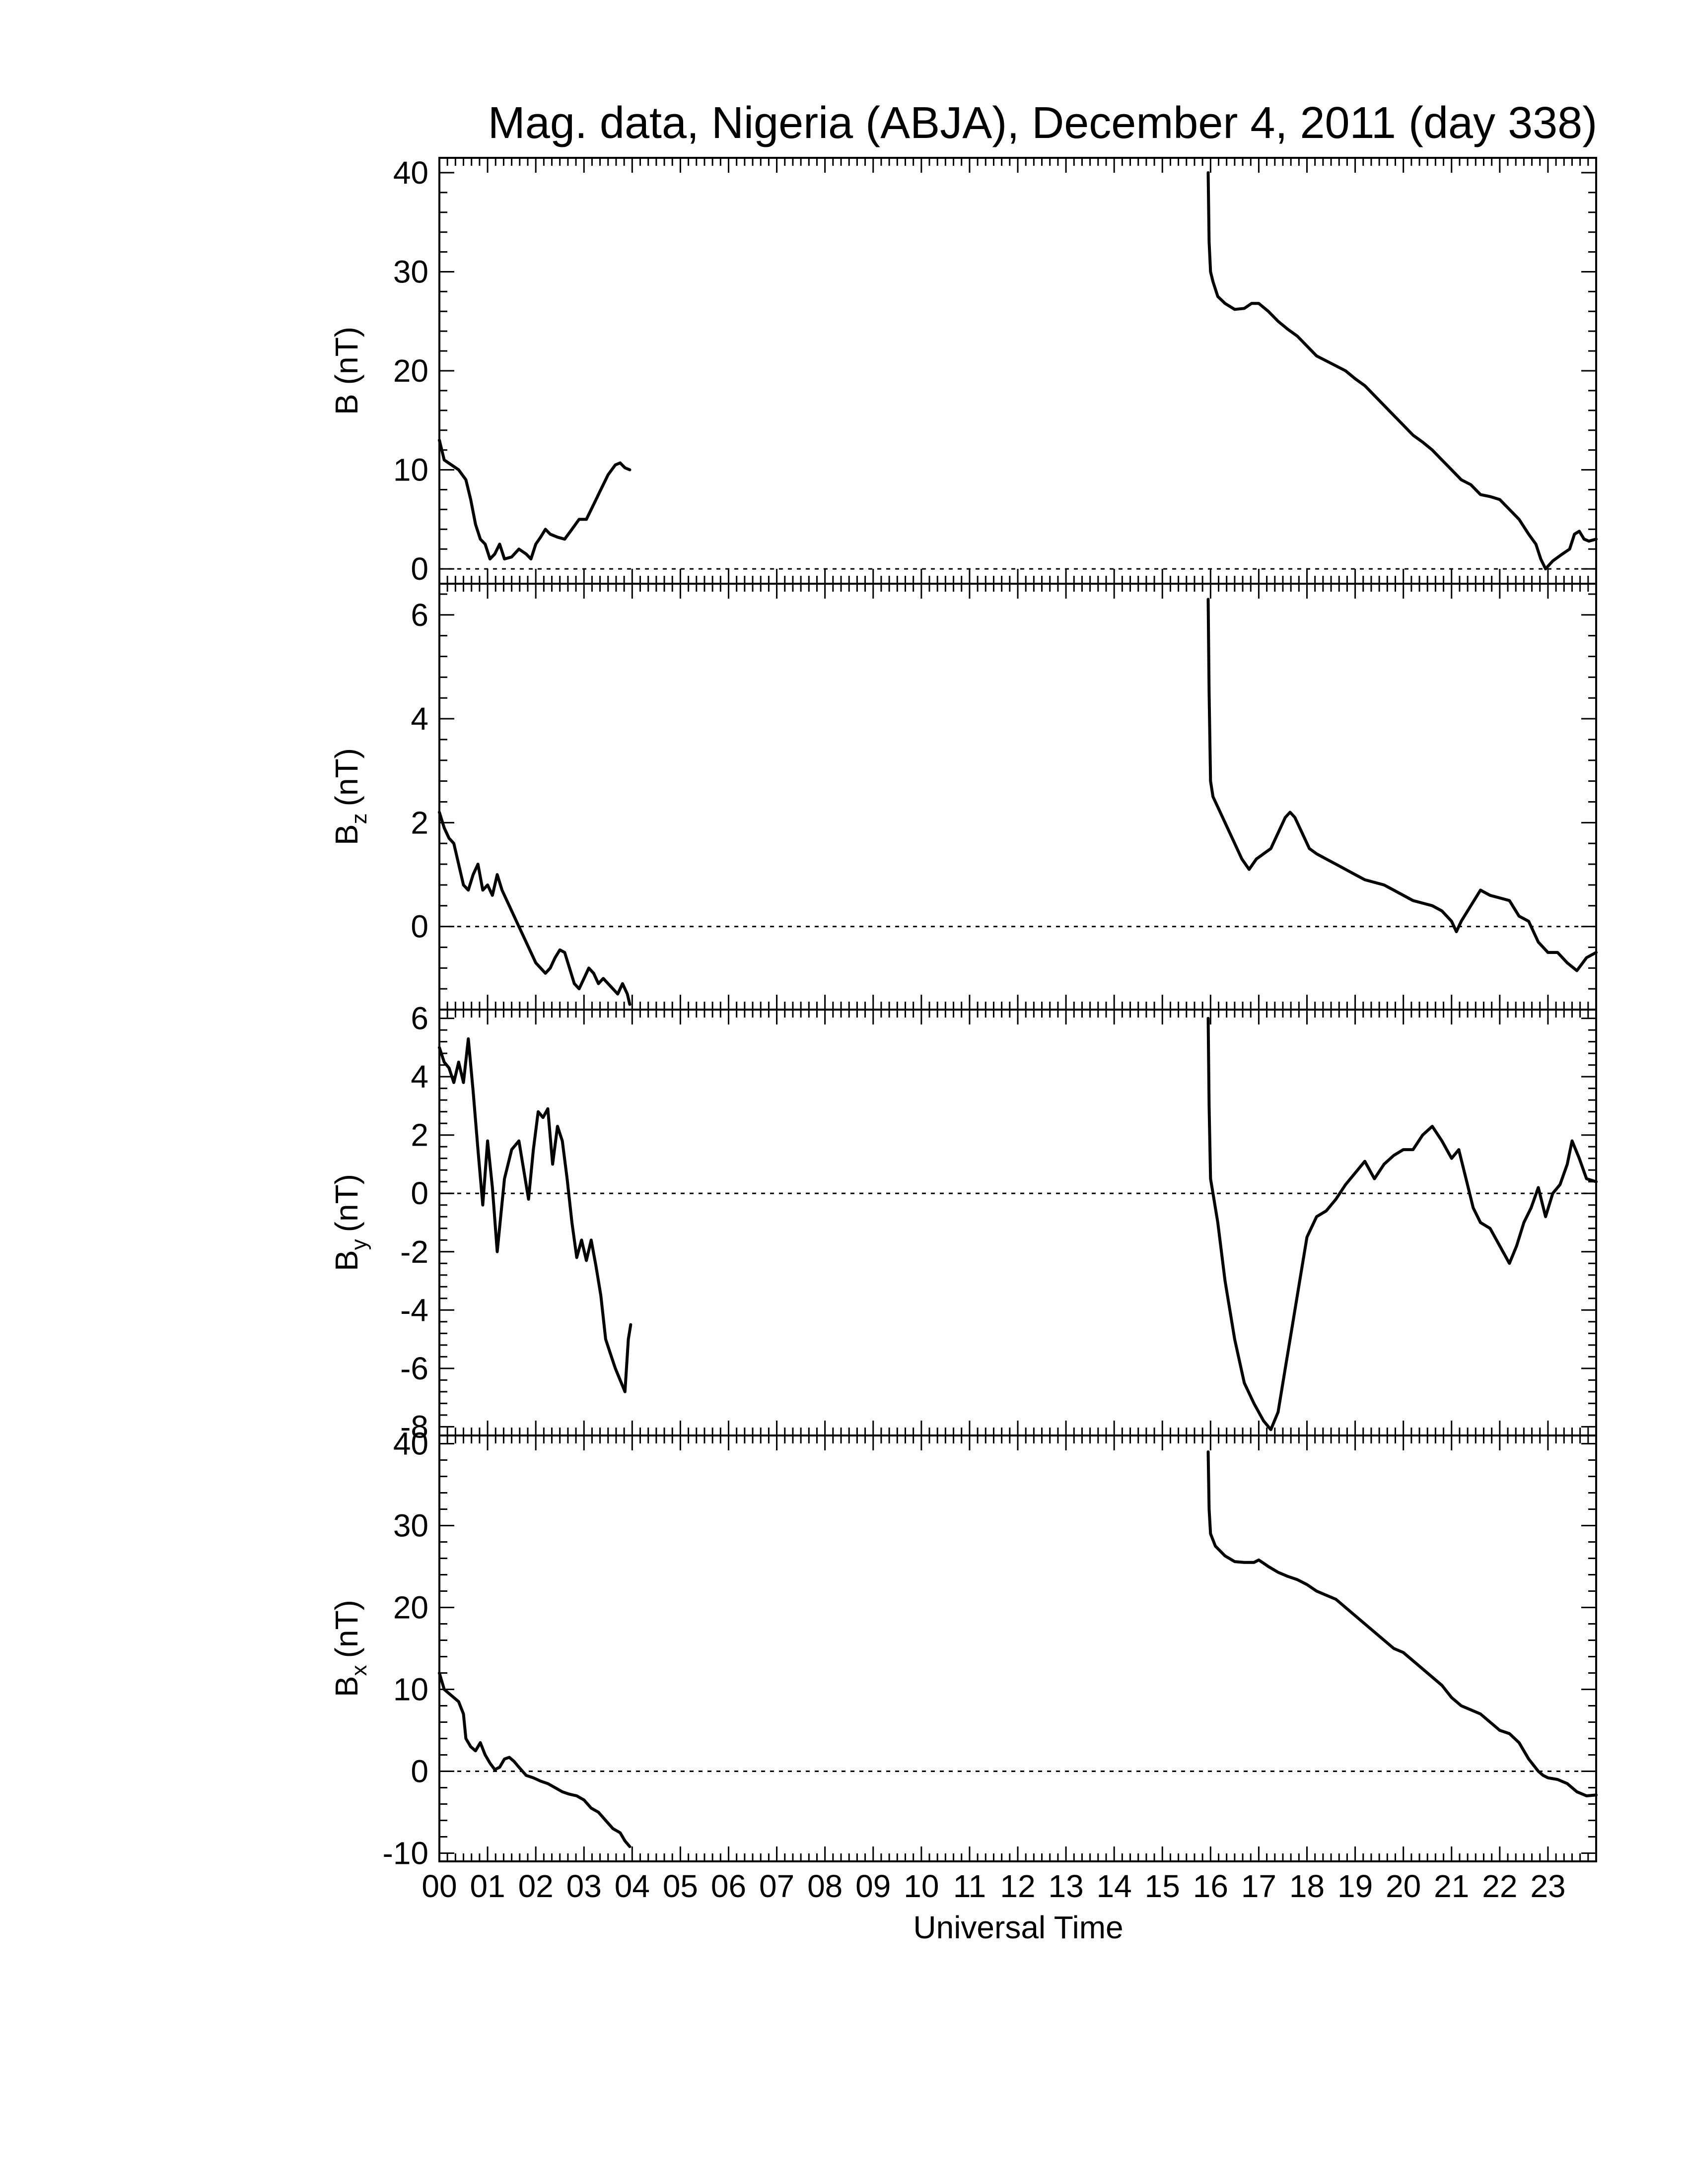 The height and width of the screenshot is (2184, 1688). Describe the element at coordinates (1355, 1886) in the screenshot. I see `x-tick-label: 19` at that location.